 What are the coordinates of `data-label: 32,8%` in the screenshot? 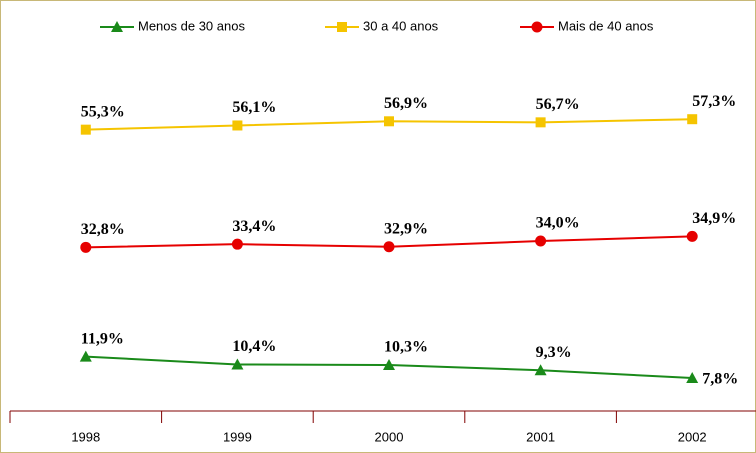 It's located at (103, 229).